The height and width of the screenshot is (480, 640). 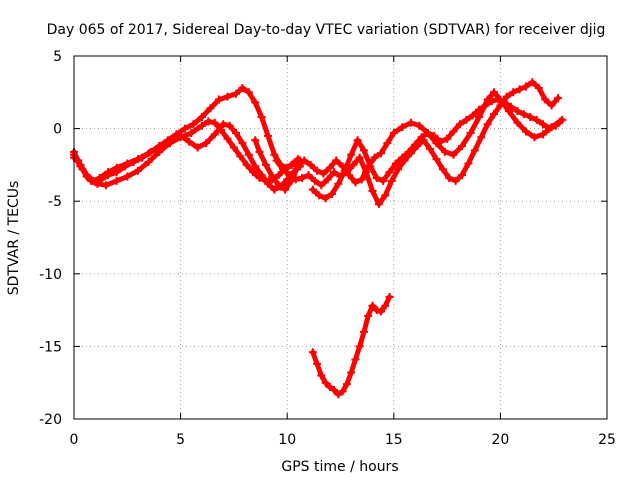 What do you see at coordinates (287, 440) in the screenshot?
I see `x-tick-label: 10` at bounding box center [287, 440].